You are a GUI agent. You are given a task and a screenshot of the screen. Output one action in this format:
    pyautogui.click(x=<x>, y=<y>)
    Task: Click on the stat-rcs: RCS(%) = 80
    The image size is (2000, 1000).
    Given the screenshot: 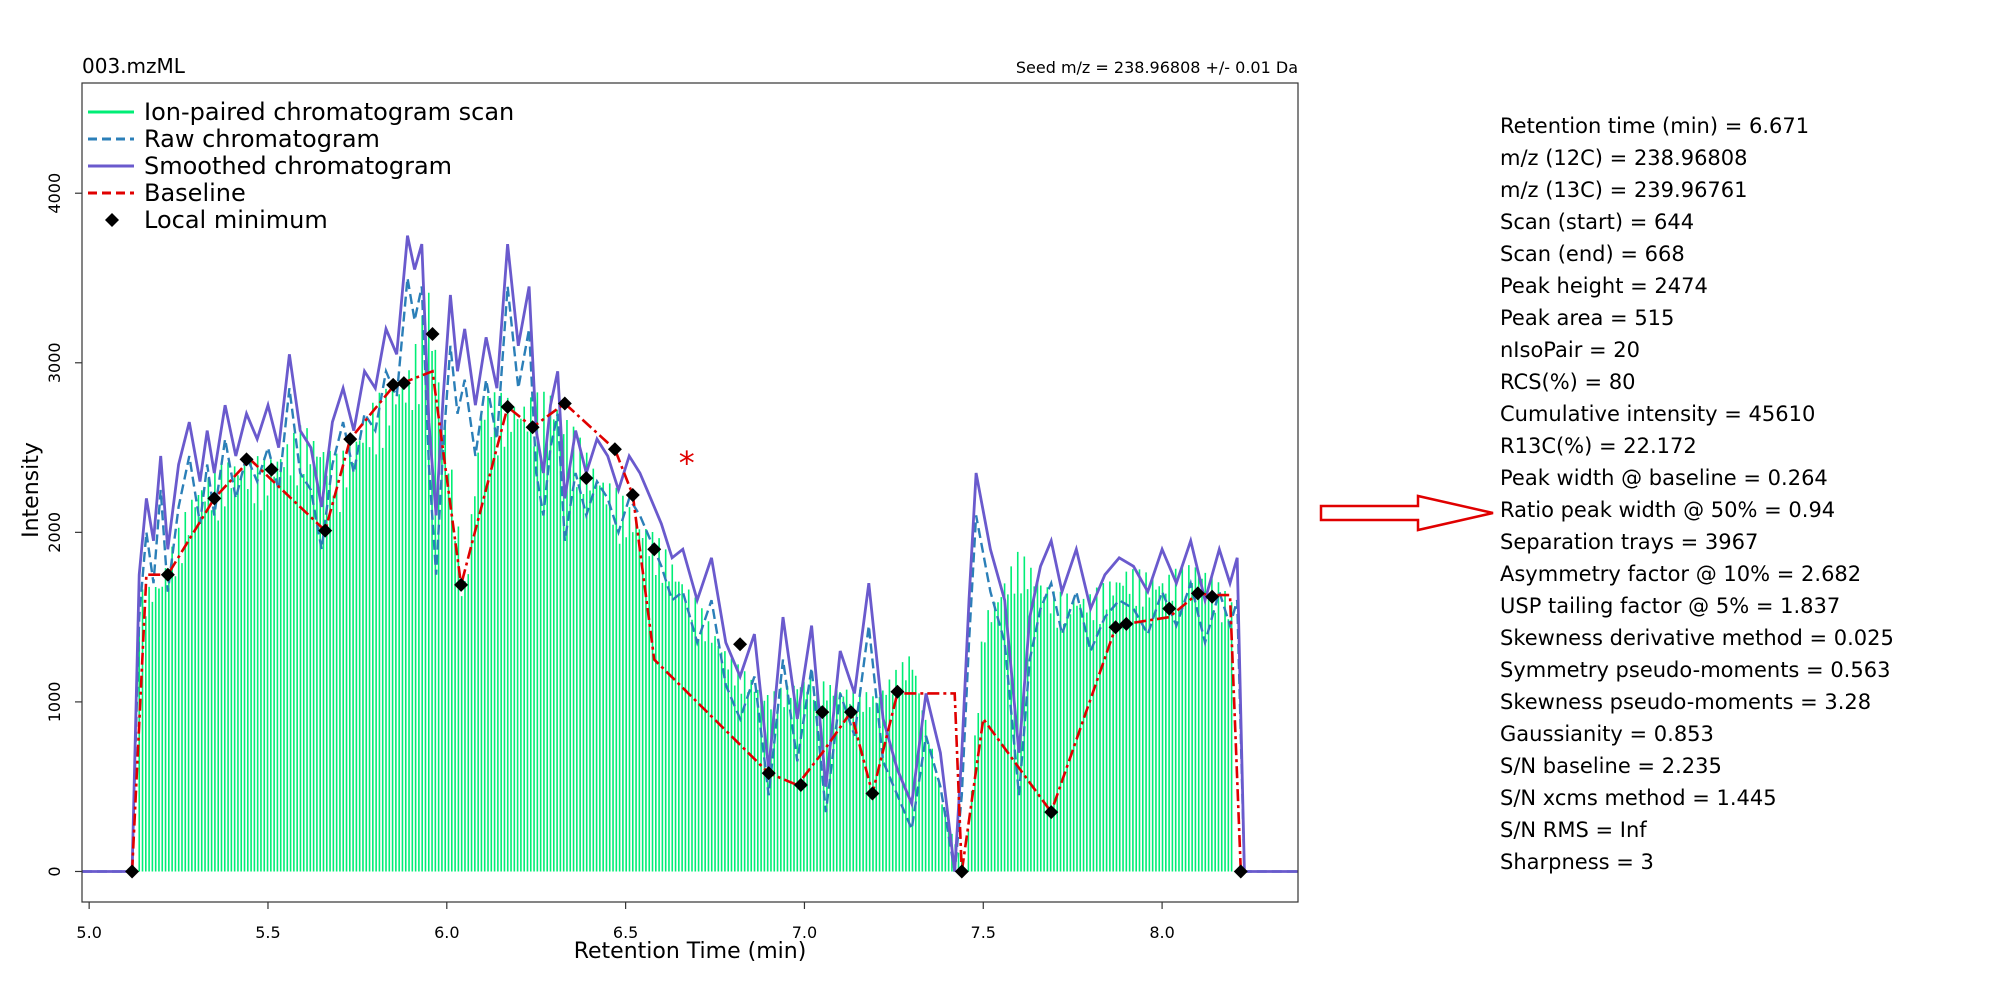 What is the action you would take?
    pyautogui.click(x=1568, y=382)
    